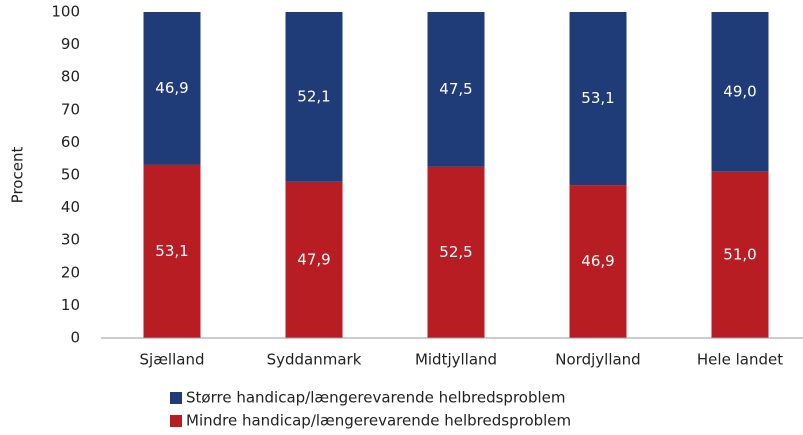 The image size is (803, 435). What do you see at coordinates (70, 175) in the screenshot?
I see `y-tick-label: 50` at bounding box center [70, 175].